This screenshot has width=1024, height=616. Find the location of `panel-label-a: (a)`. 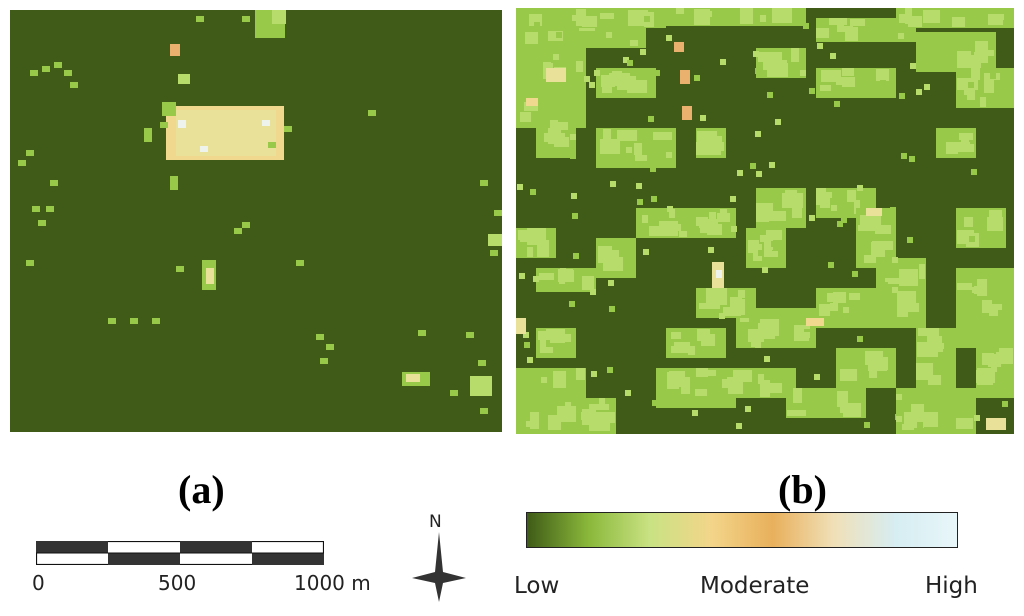

panel-label-a: (a) is located at coordinates (201, 489).